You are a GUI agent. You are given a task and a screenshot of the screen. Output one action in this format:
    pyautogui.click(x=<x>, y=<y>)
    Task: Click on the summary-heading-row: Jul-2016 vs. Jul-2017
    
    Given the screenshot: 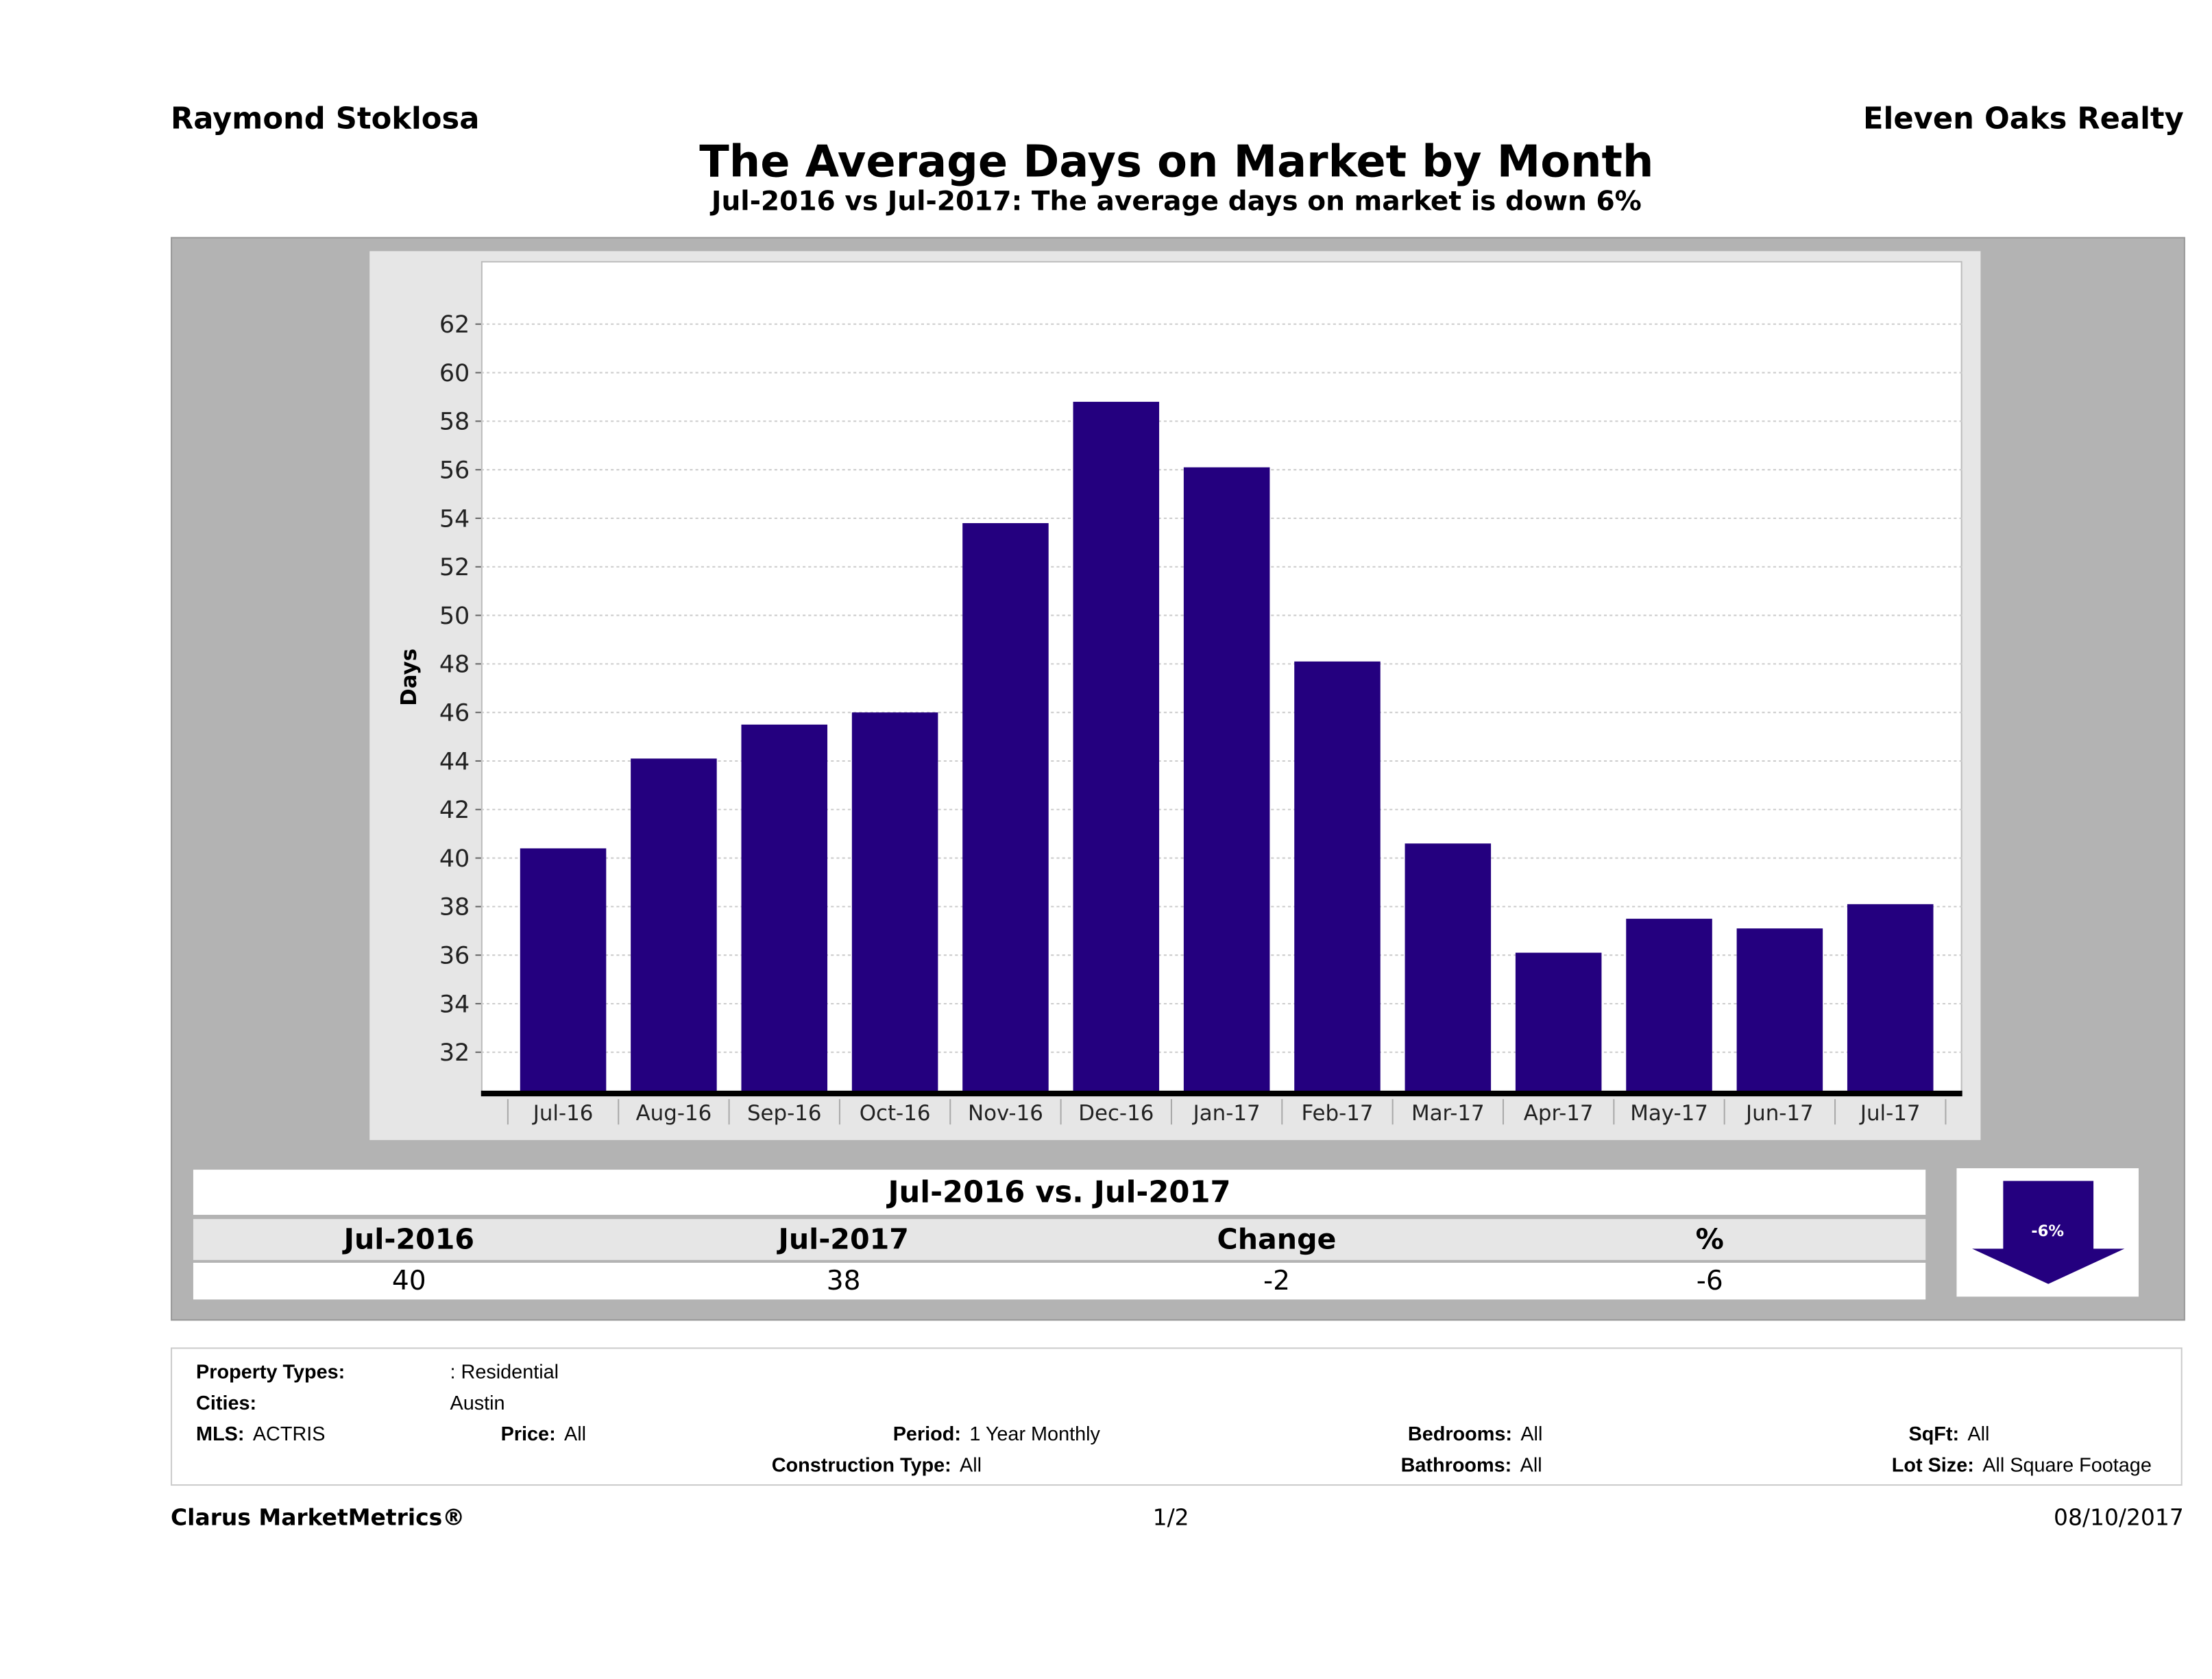 What is the action you would take?
    pyautogui.click(x=1059, y=1192)
    